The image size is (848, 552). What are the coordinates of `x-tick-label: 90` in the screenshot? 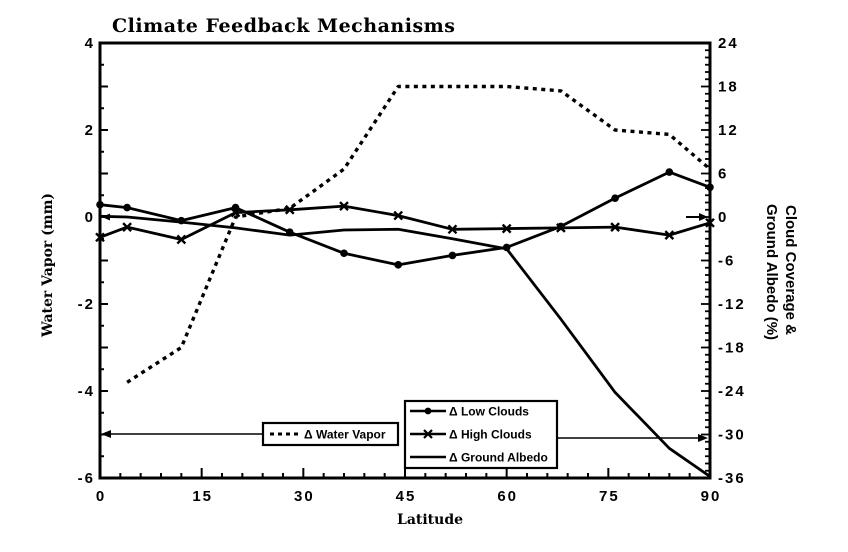 It's located at (711, 496).